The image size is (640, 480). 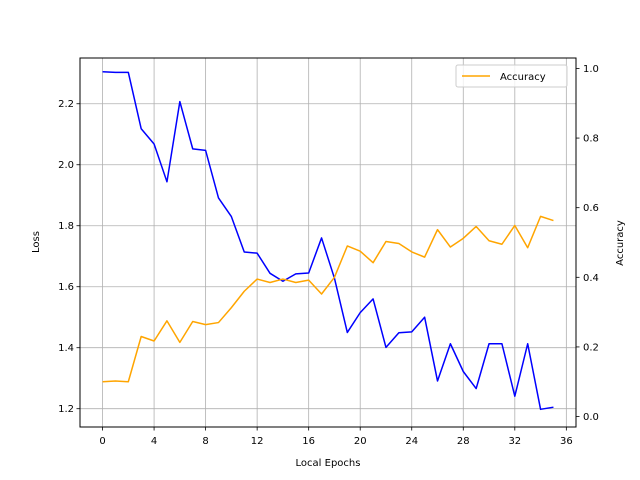 I want to click on x-tick-label: 32, so click(x=514, y=441).